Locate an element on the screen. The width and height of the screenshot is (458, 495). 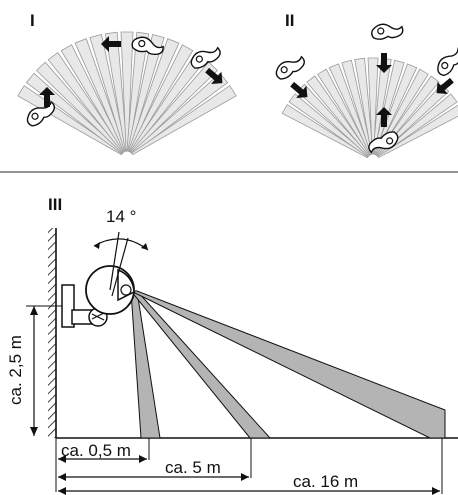
panel-ii-label: II is located at coordinates (289, 20).